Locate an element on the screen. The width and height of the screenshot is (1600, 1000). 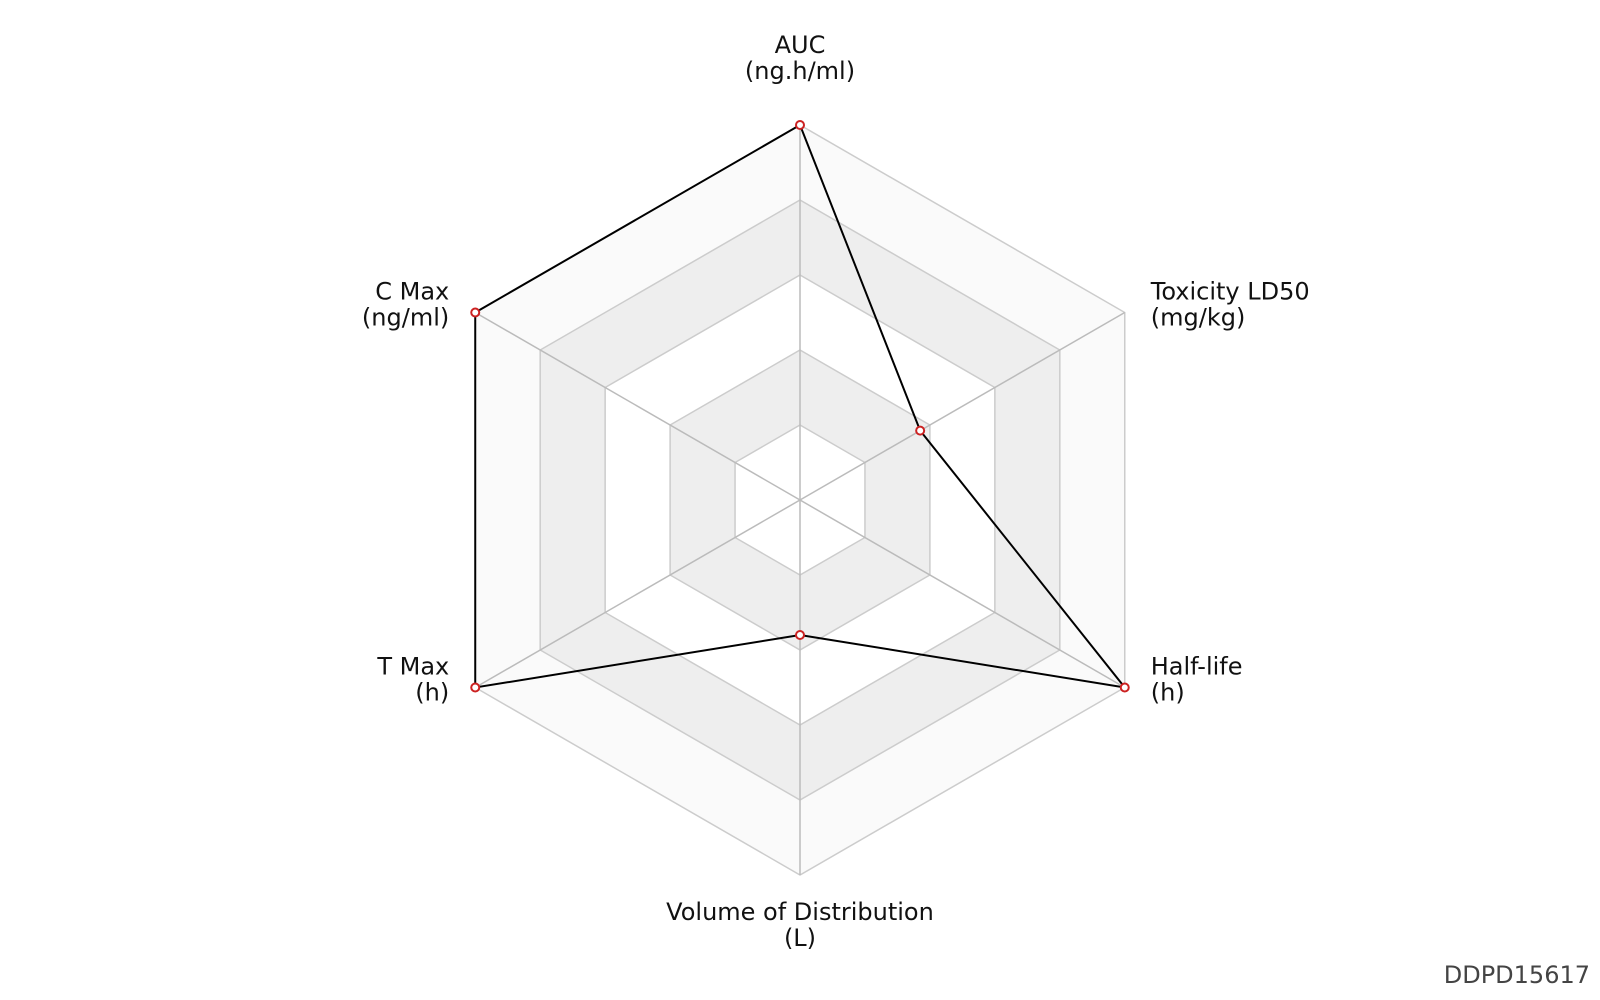
watermark: DDPD15617 is located at coordinates (1517, 975).